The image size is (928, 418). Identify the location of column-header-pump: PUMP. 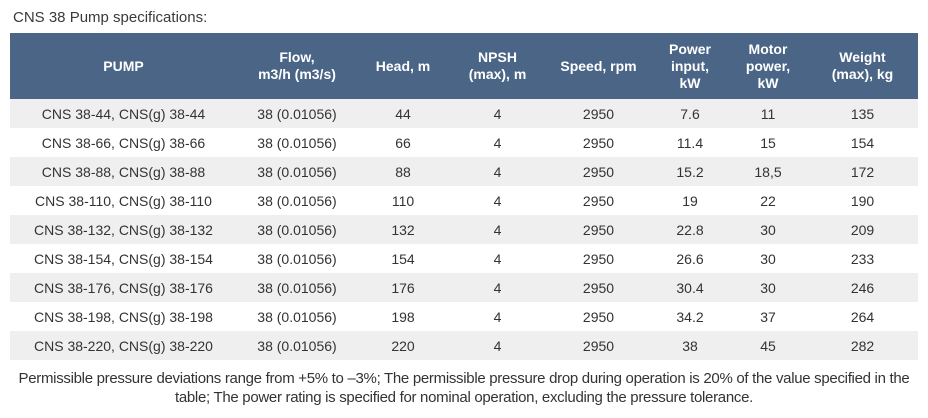
(123, 66).